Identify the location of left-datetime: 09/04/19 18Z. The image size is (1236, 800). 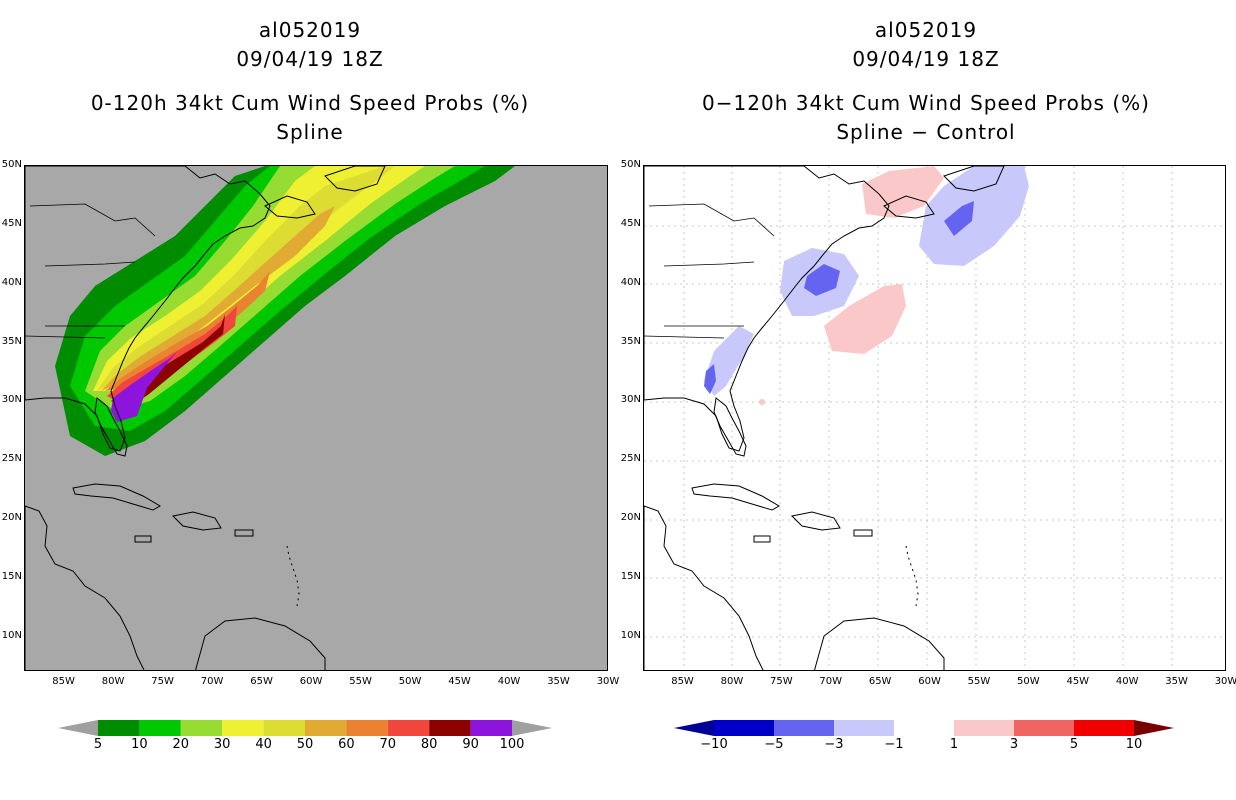
(310, 59).